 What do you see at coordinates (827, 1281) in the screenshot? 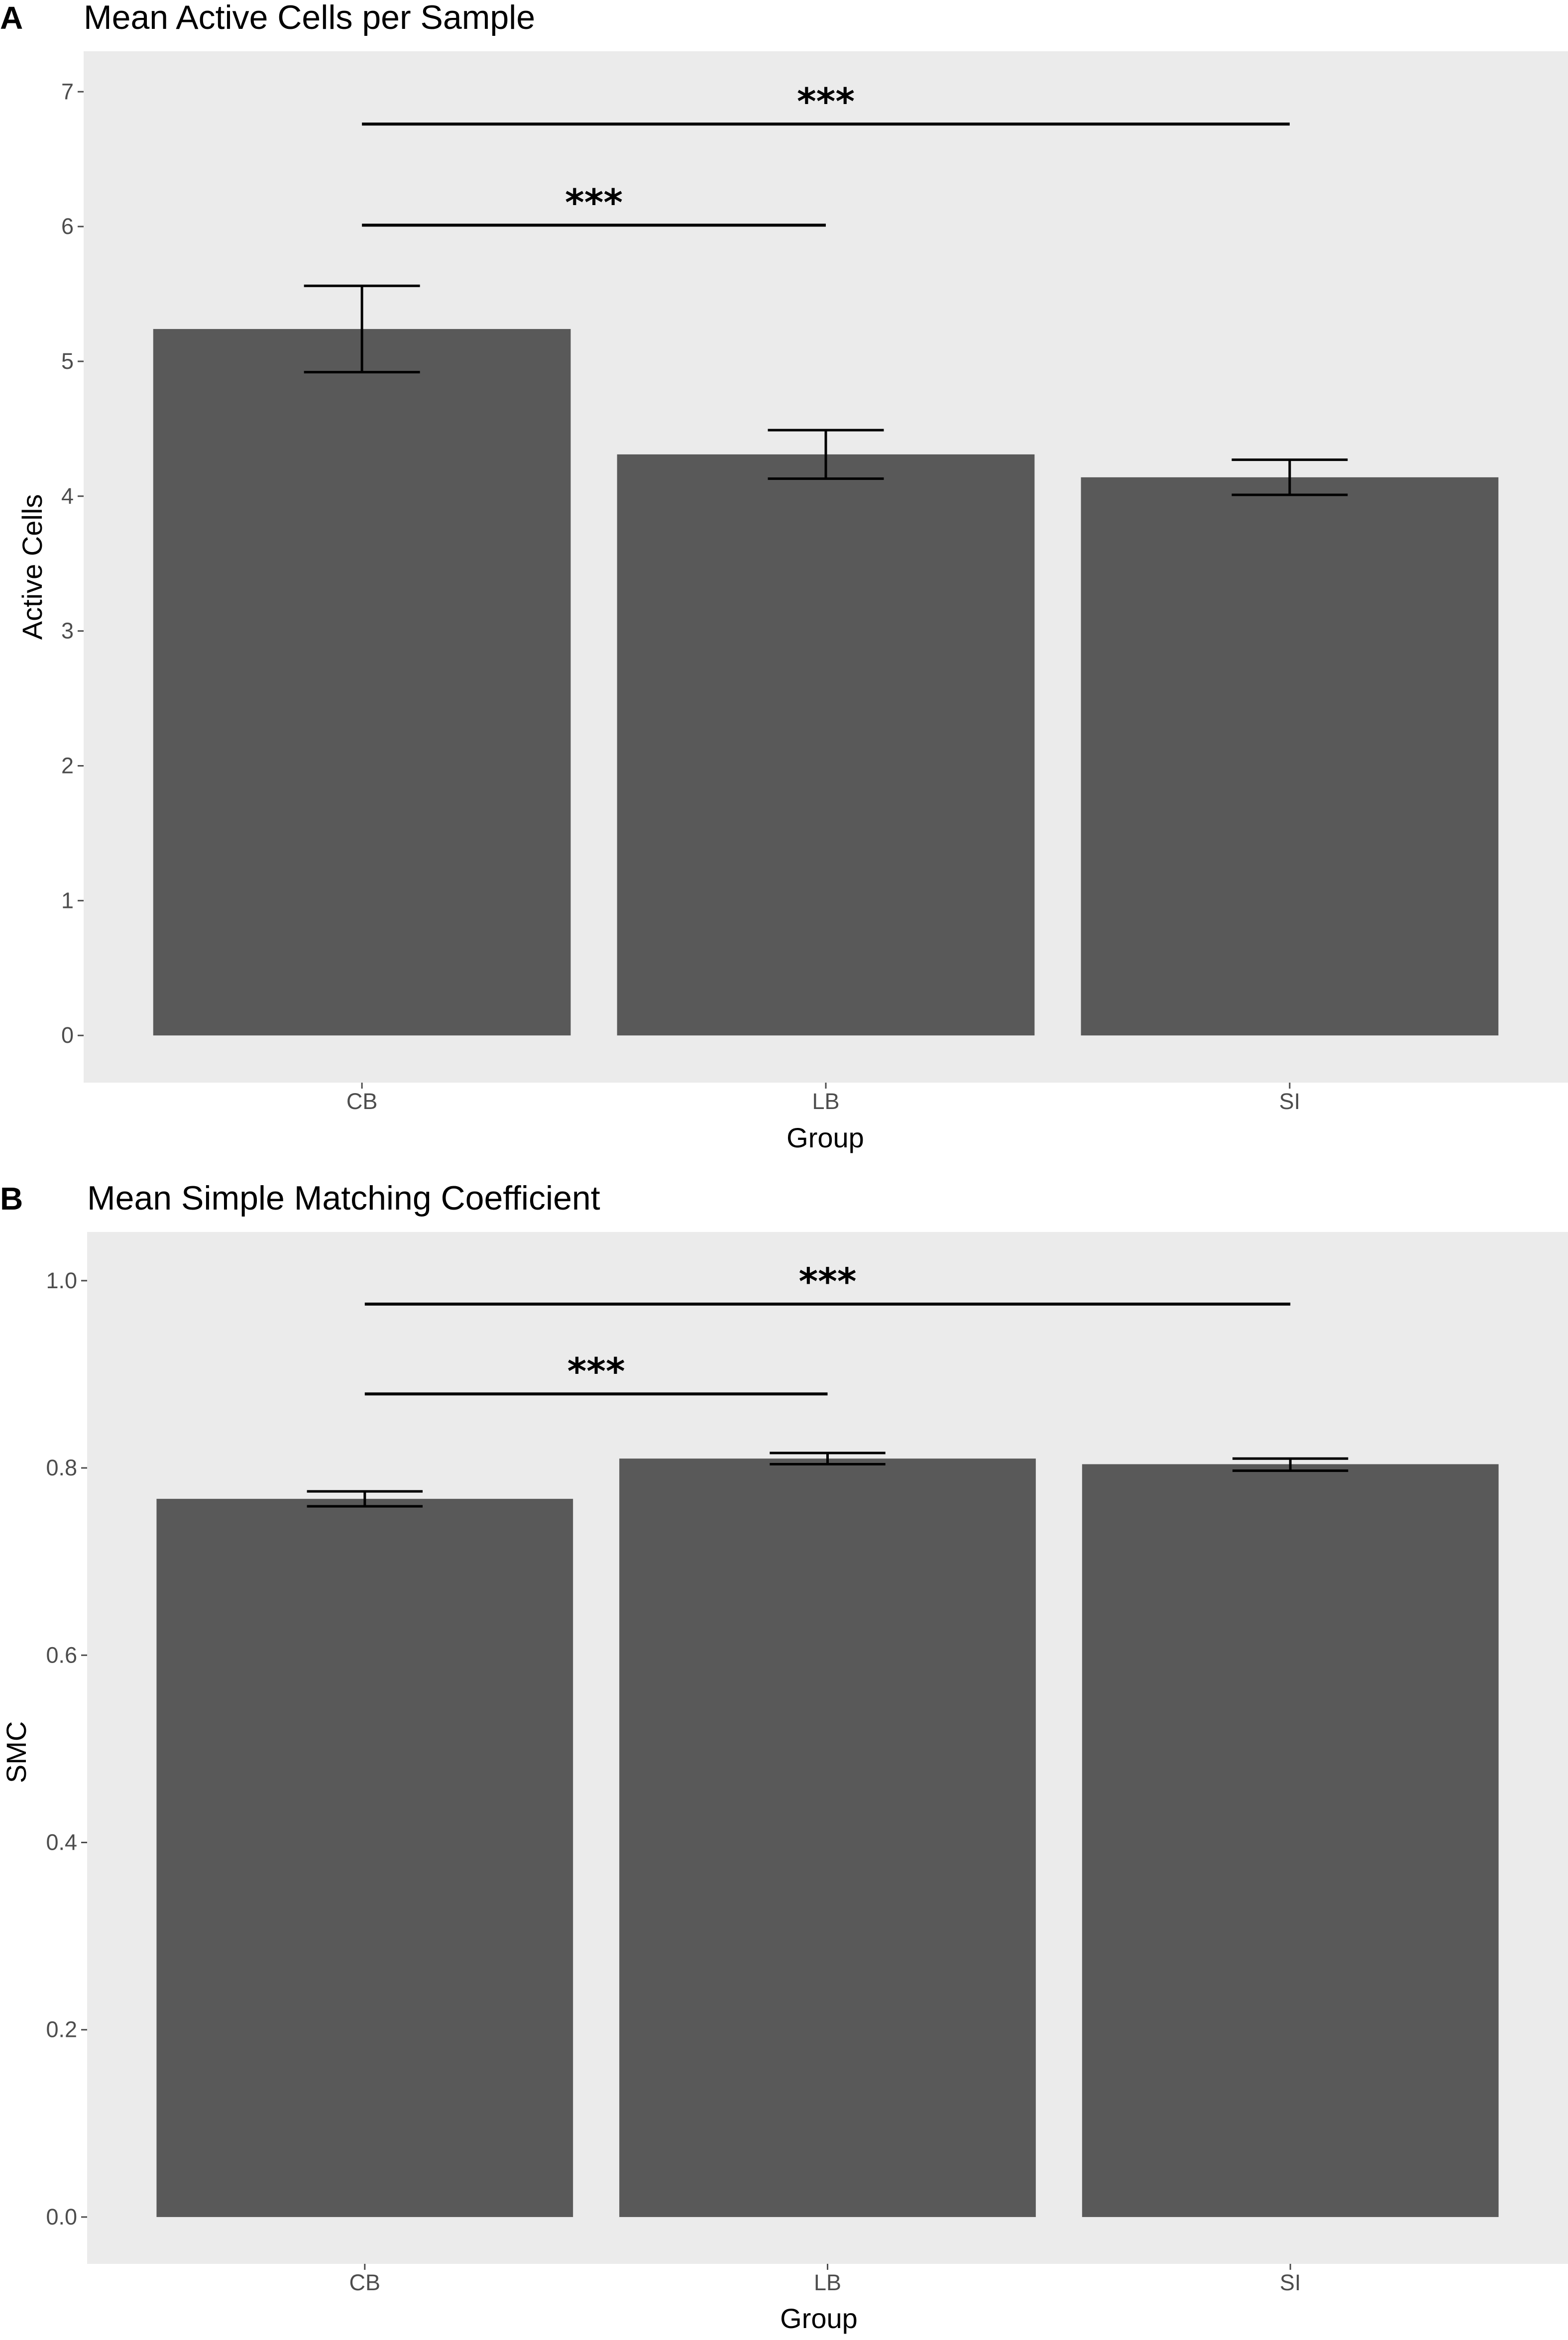
I see `significance-label-b-1: ***` at bounding box center [827, 1281].